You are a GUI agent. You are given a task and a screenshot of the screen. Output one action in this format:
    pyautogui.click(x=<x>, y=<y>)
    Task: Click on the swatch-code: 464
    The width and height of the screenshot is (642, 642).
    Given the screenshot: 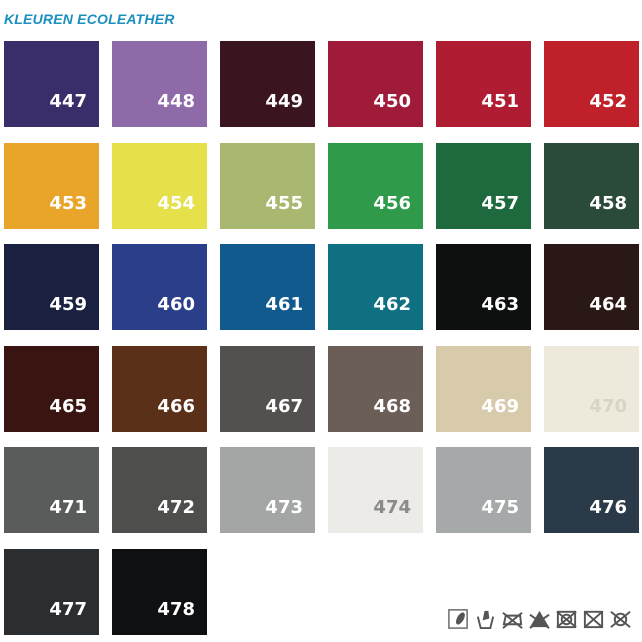 What is the action you would take?
    pyautogui.click(x=608, y=304)
    